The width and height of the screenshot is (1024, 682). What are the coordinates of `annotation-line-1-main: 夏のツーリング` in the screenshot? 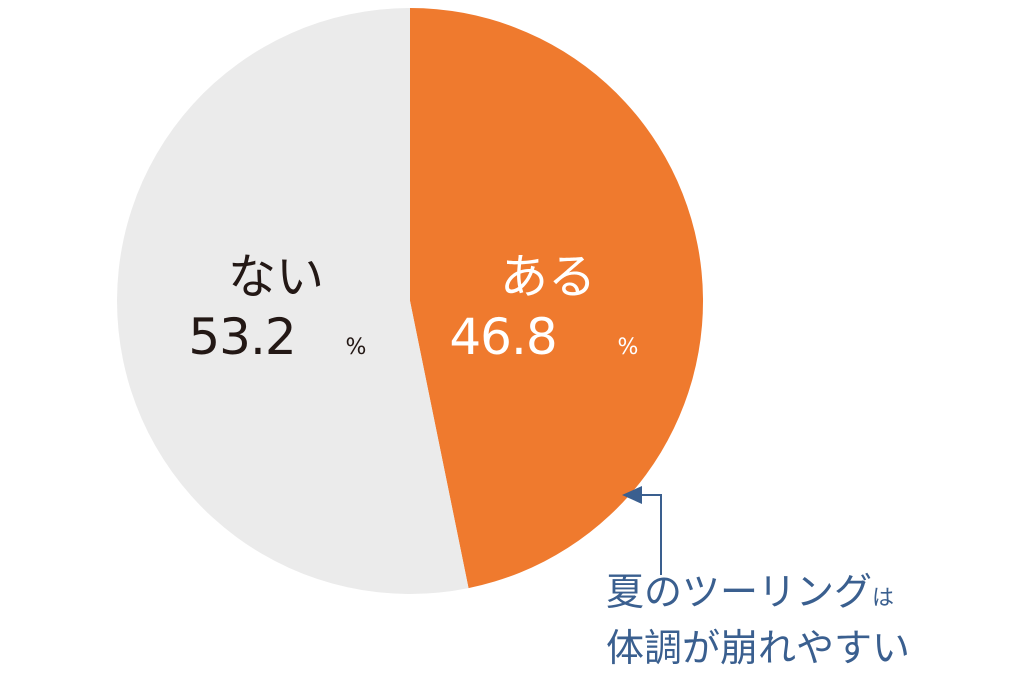 It's located at (739, 592).